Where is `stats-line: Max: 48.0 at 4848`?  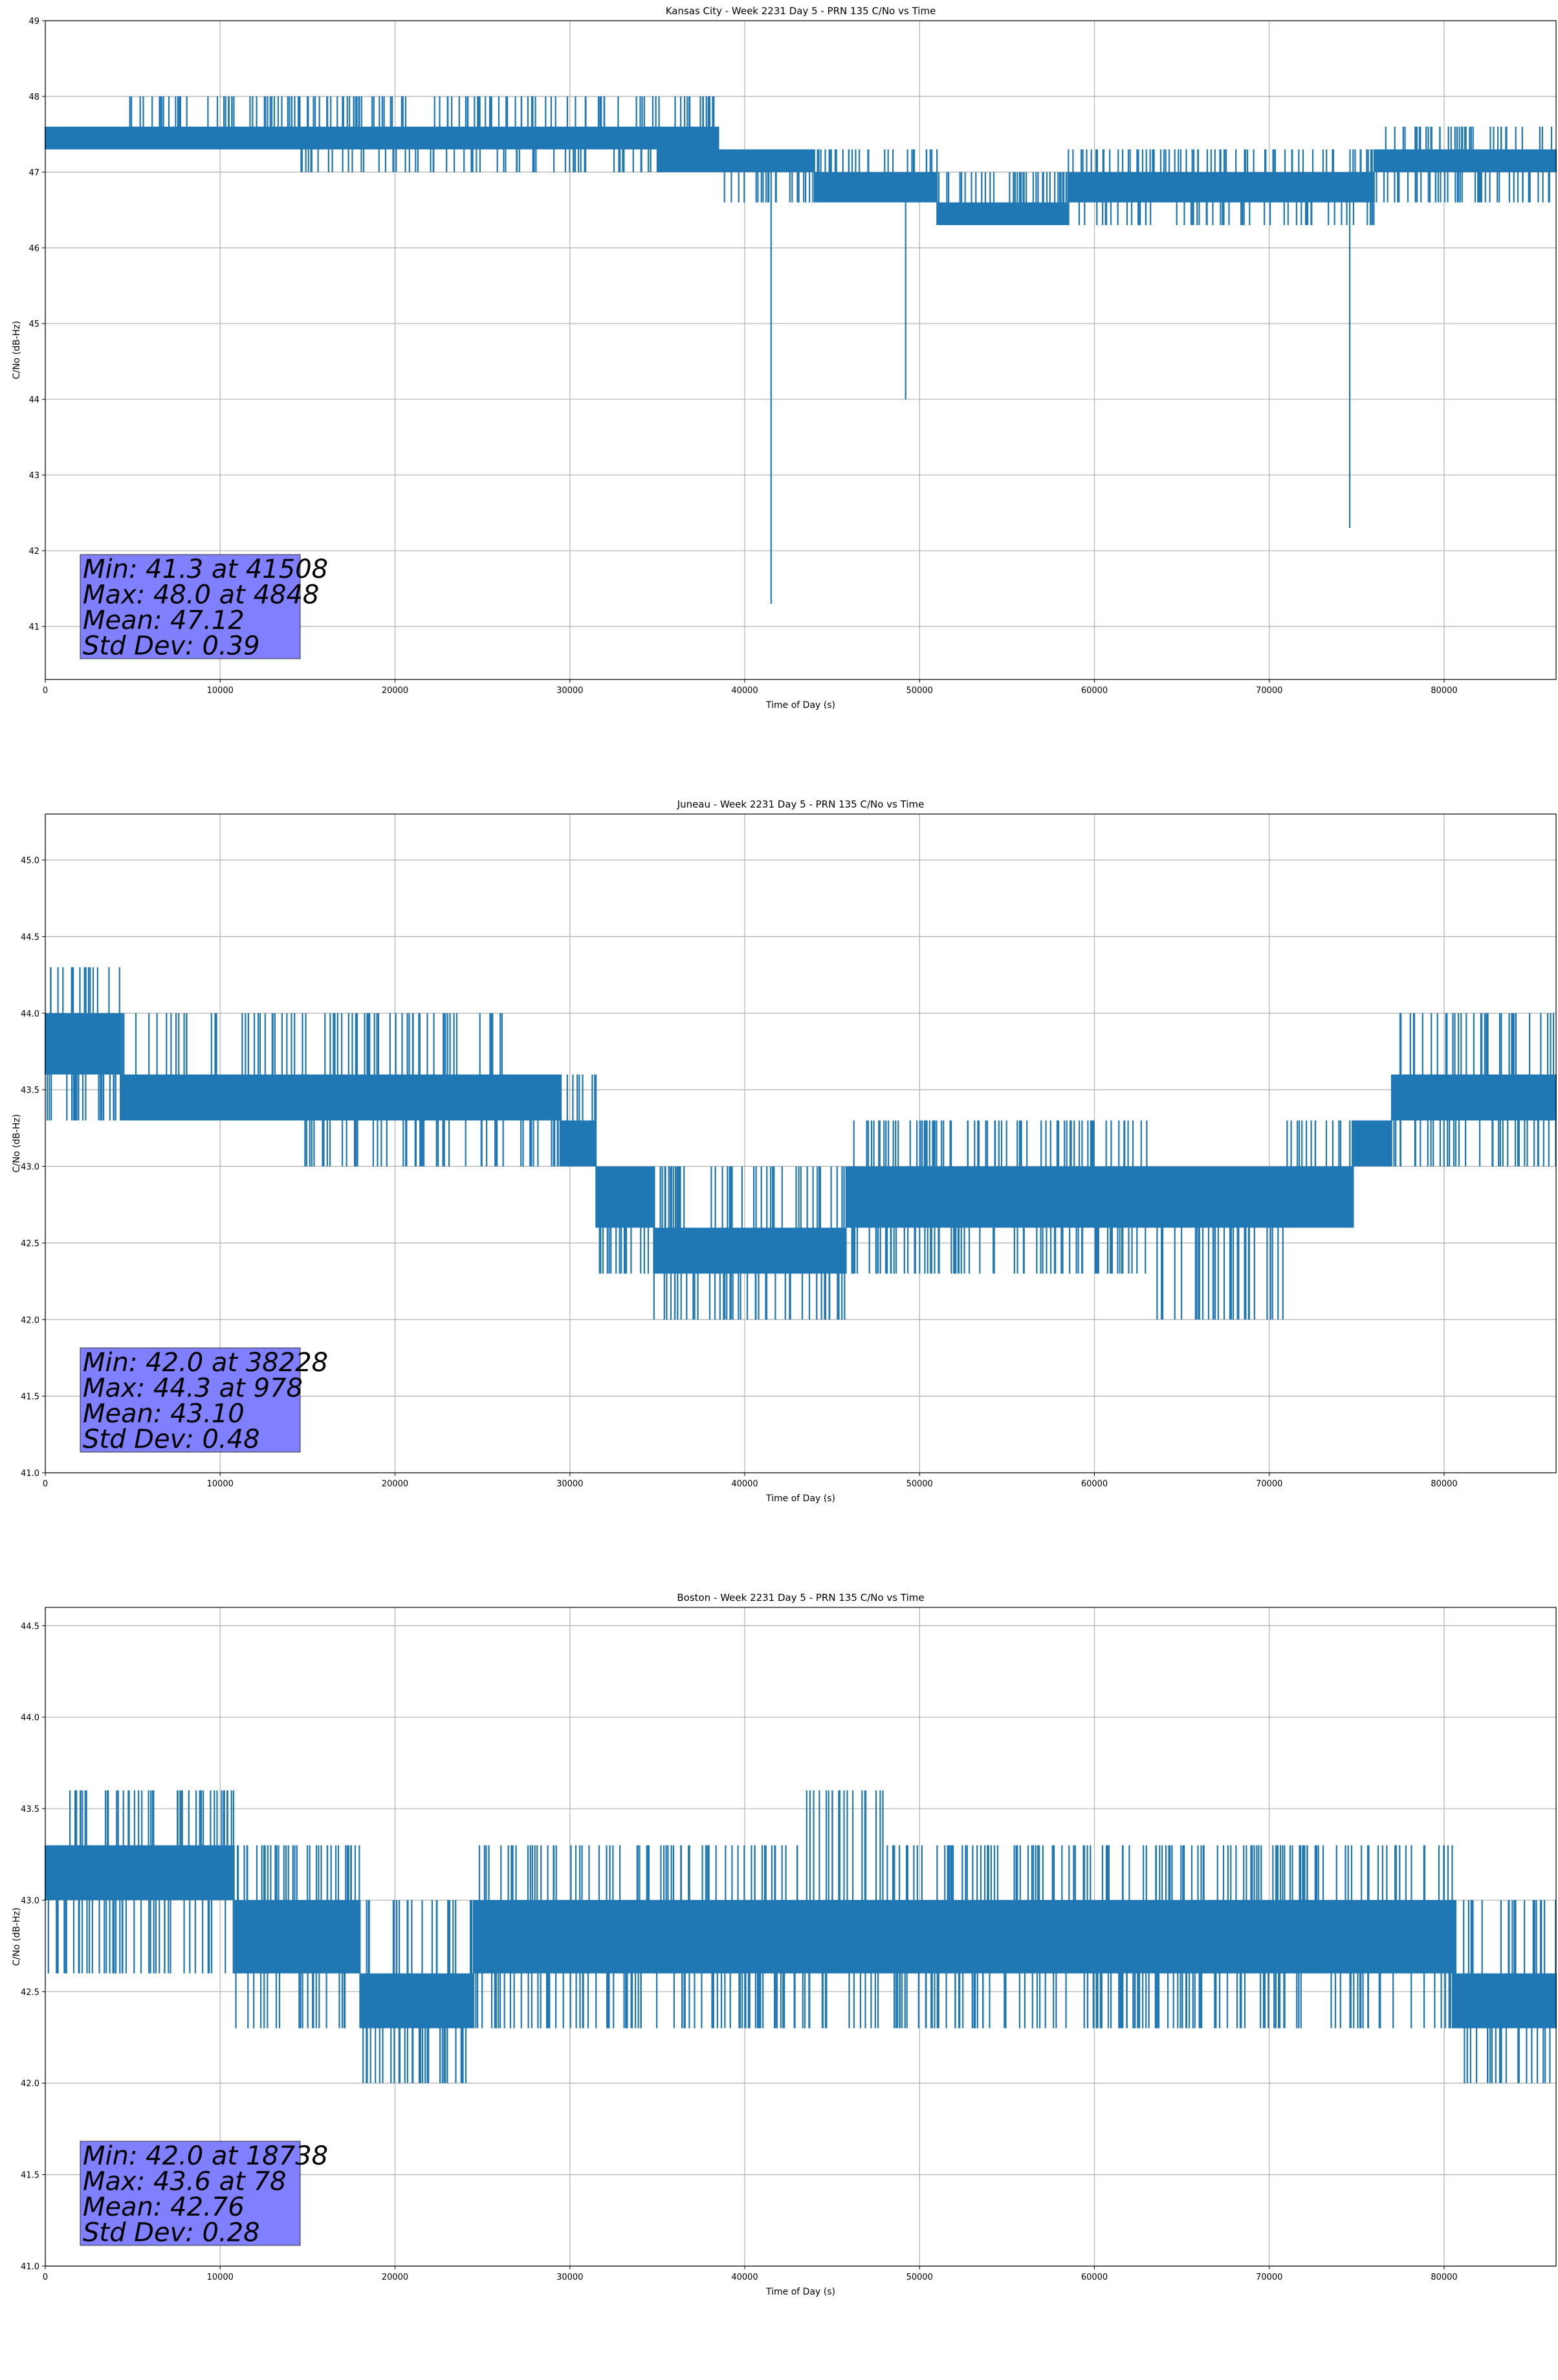 stats-line: Max: 48.0 at 4848 is located at coordinates (201, 595).